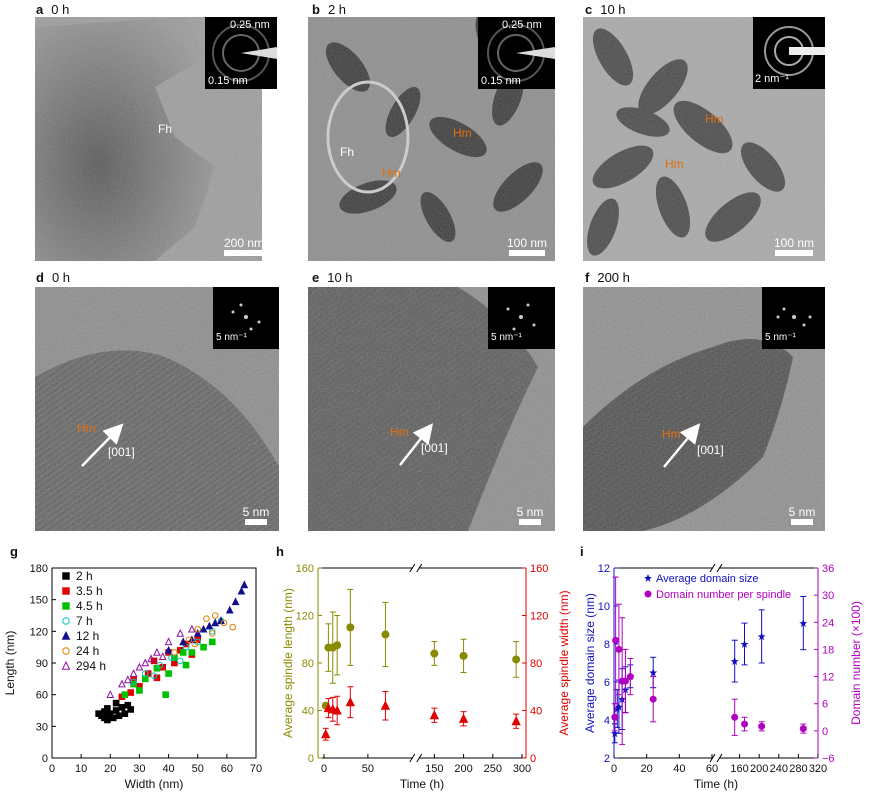 This screenshot has height=803, width=869. I want to click on scale-bar-label-b: 100 nm, so click(527, 243).